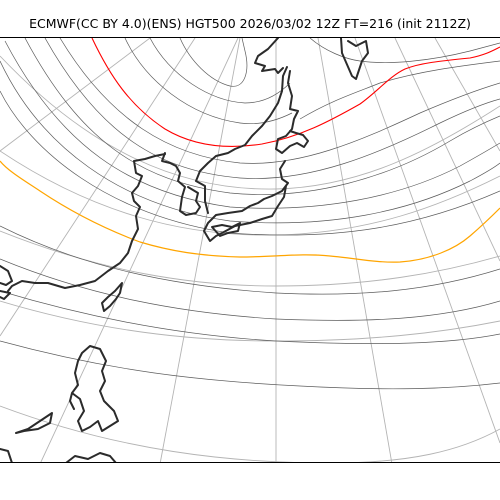  I want to click on coastline-korea, so click(86, 222).